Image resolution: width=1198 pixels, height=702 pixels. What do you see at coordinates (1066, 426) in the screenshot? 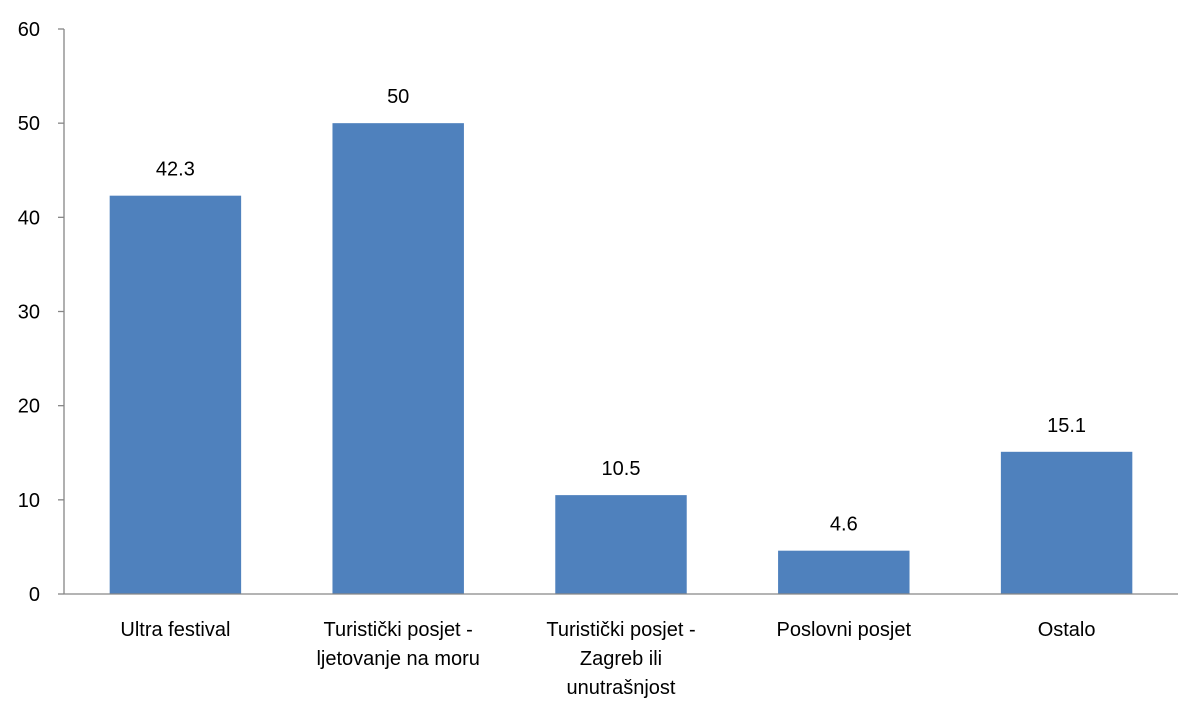
I see `bar-value-label: 15.1` at bounding box center [1066, 426].